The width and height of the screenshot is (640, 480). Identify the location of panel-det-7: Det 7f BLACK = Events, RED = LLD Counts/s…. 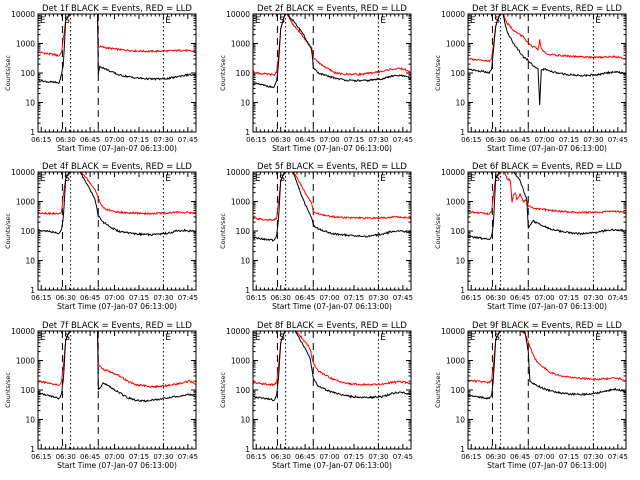
(101, 395).